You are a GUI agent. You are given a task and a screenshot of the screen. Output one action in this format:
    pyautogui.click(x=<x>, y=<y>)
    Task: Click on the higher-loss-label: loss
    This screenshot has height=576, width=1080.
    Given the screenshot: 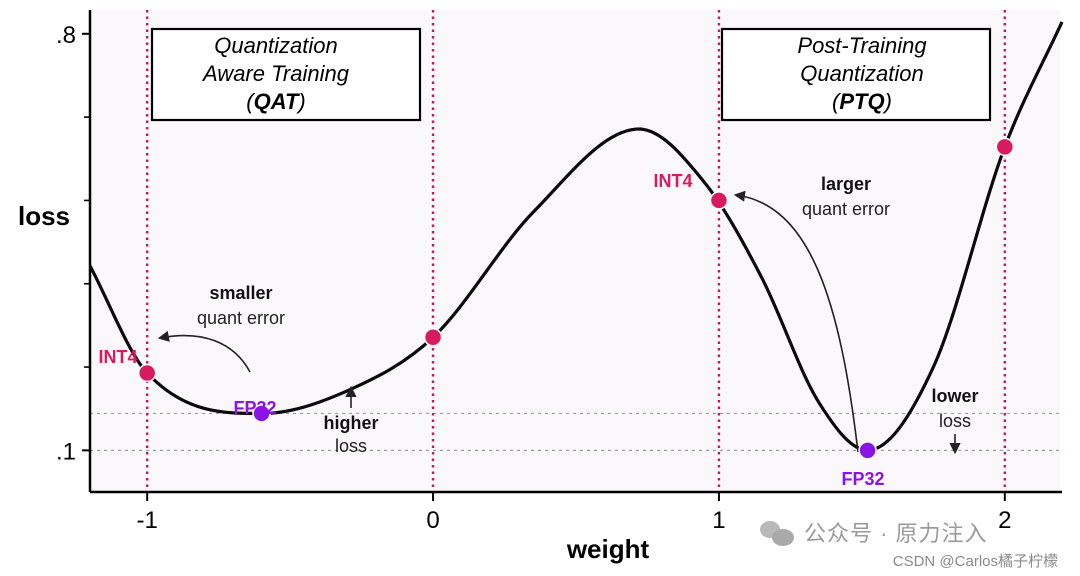 What is the action you would take?
    pyautogui.click(x=351, y=446)
    